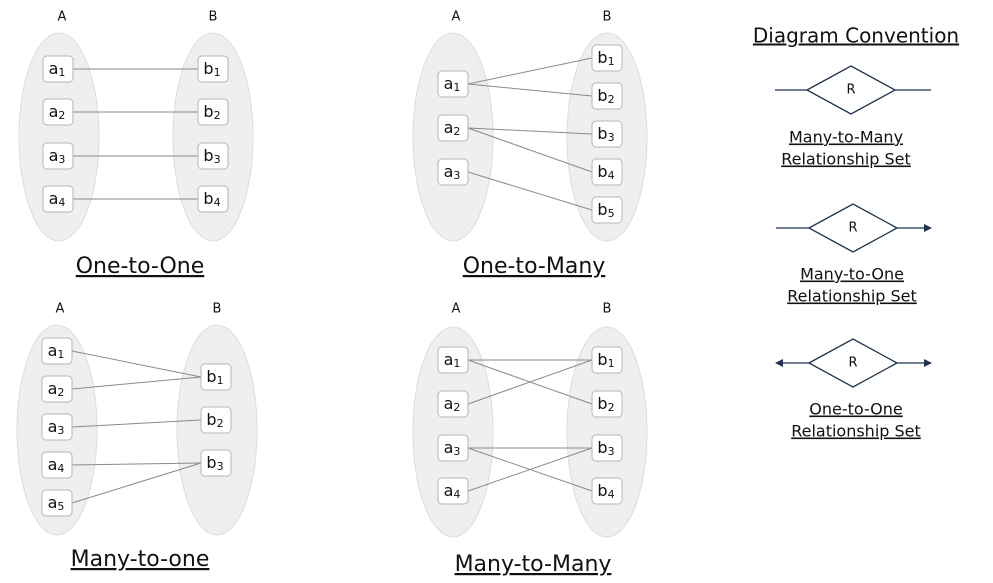 Image resolution: width=993 pixels, height=583 pixels. I want to click on label: Many-to-Many, so click(846, 137).